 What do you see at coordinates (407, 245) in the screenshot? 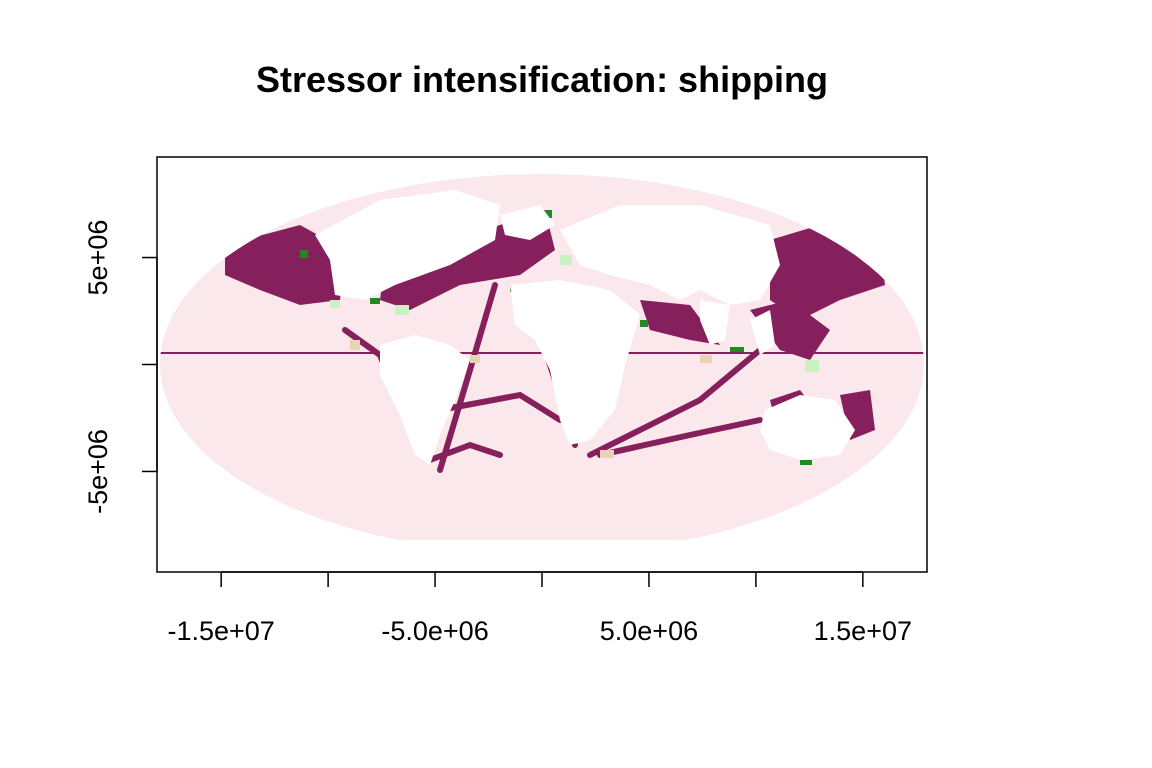
I see `north-america` at bounding box center [407, 245].